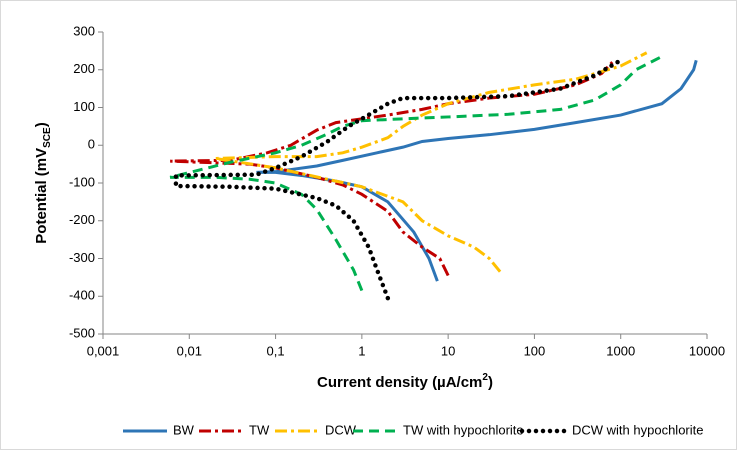 Image resolution: width=737 pixels, height=450 pixels. I want to click on x-tick-label: 0,1, so click(276, 350).